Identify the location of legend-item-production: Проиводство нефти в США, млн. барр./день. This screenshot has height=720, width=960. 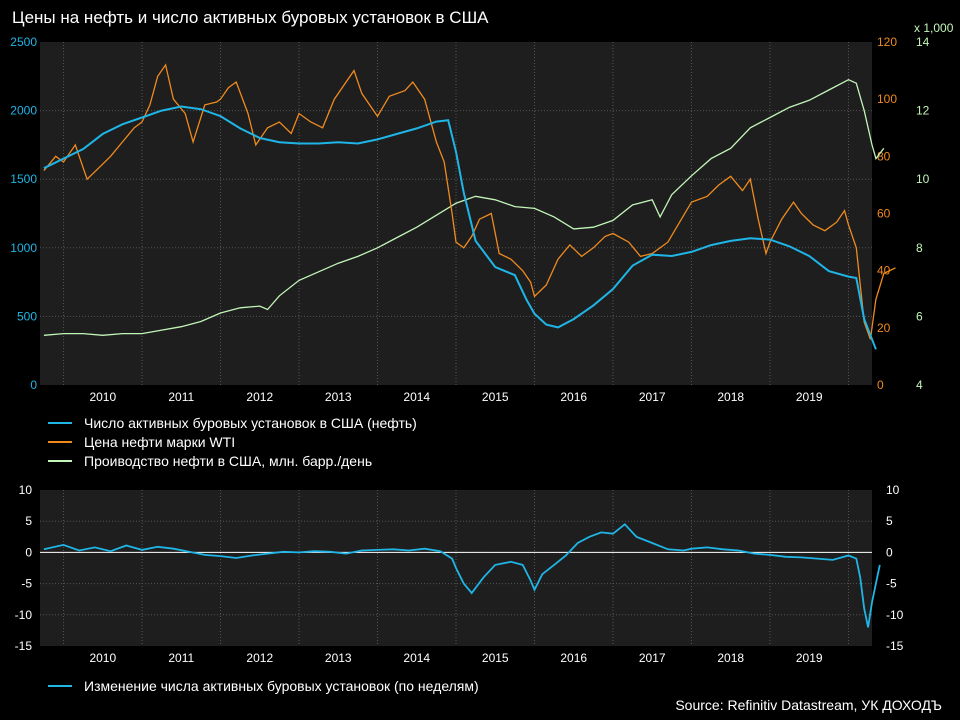
(232, 460).